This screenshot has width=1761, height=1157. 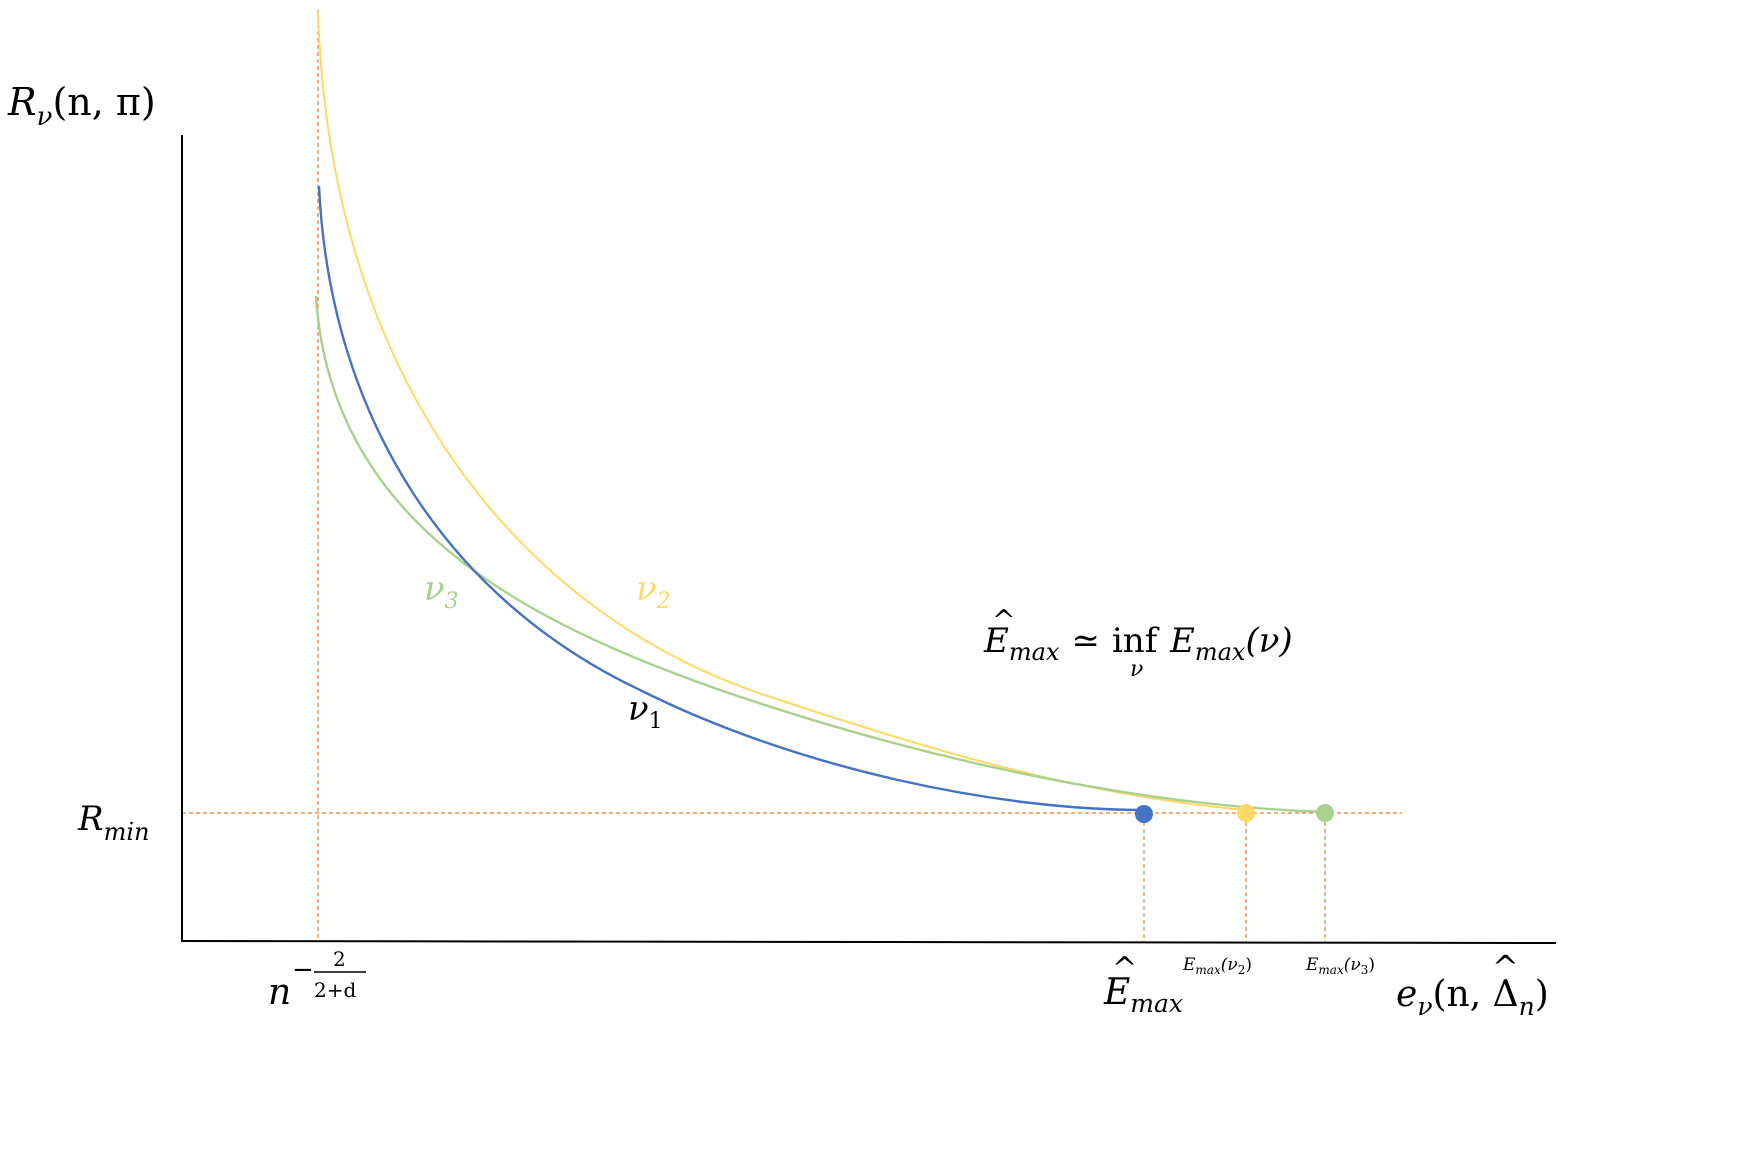 I want to click on svg-text: Rmin, so click(x=113, y=822).